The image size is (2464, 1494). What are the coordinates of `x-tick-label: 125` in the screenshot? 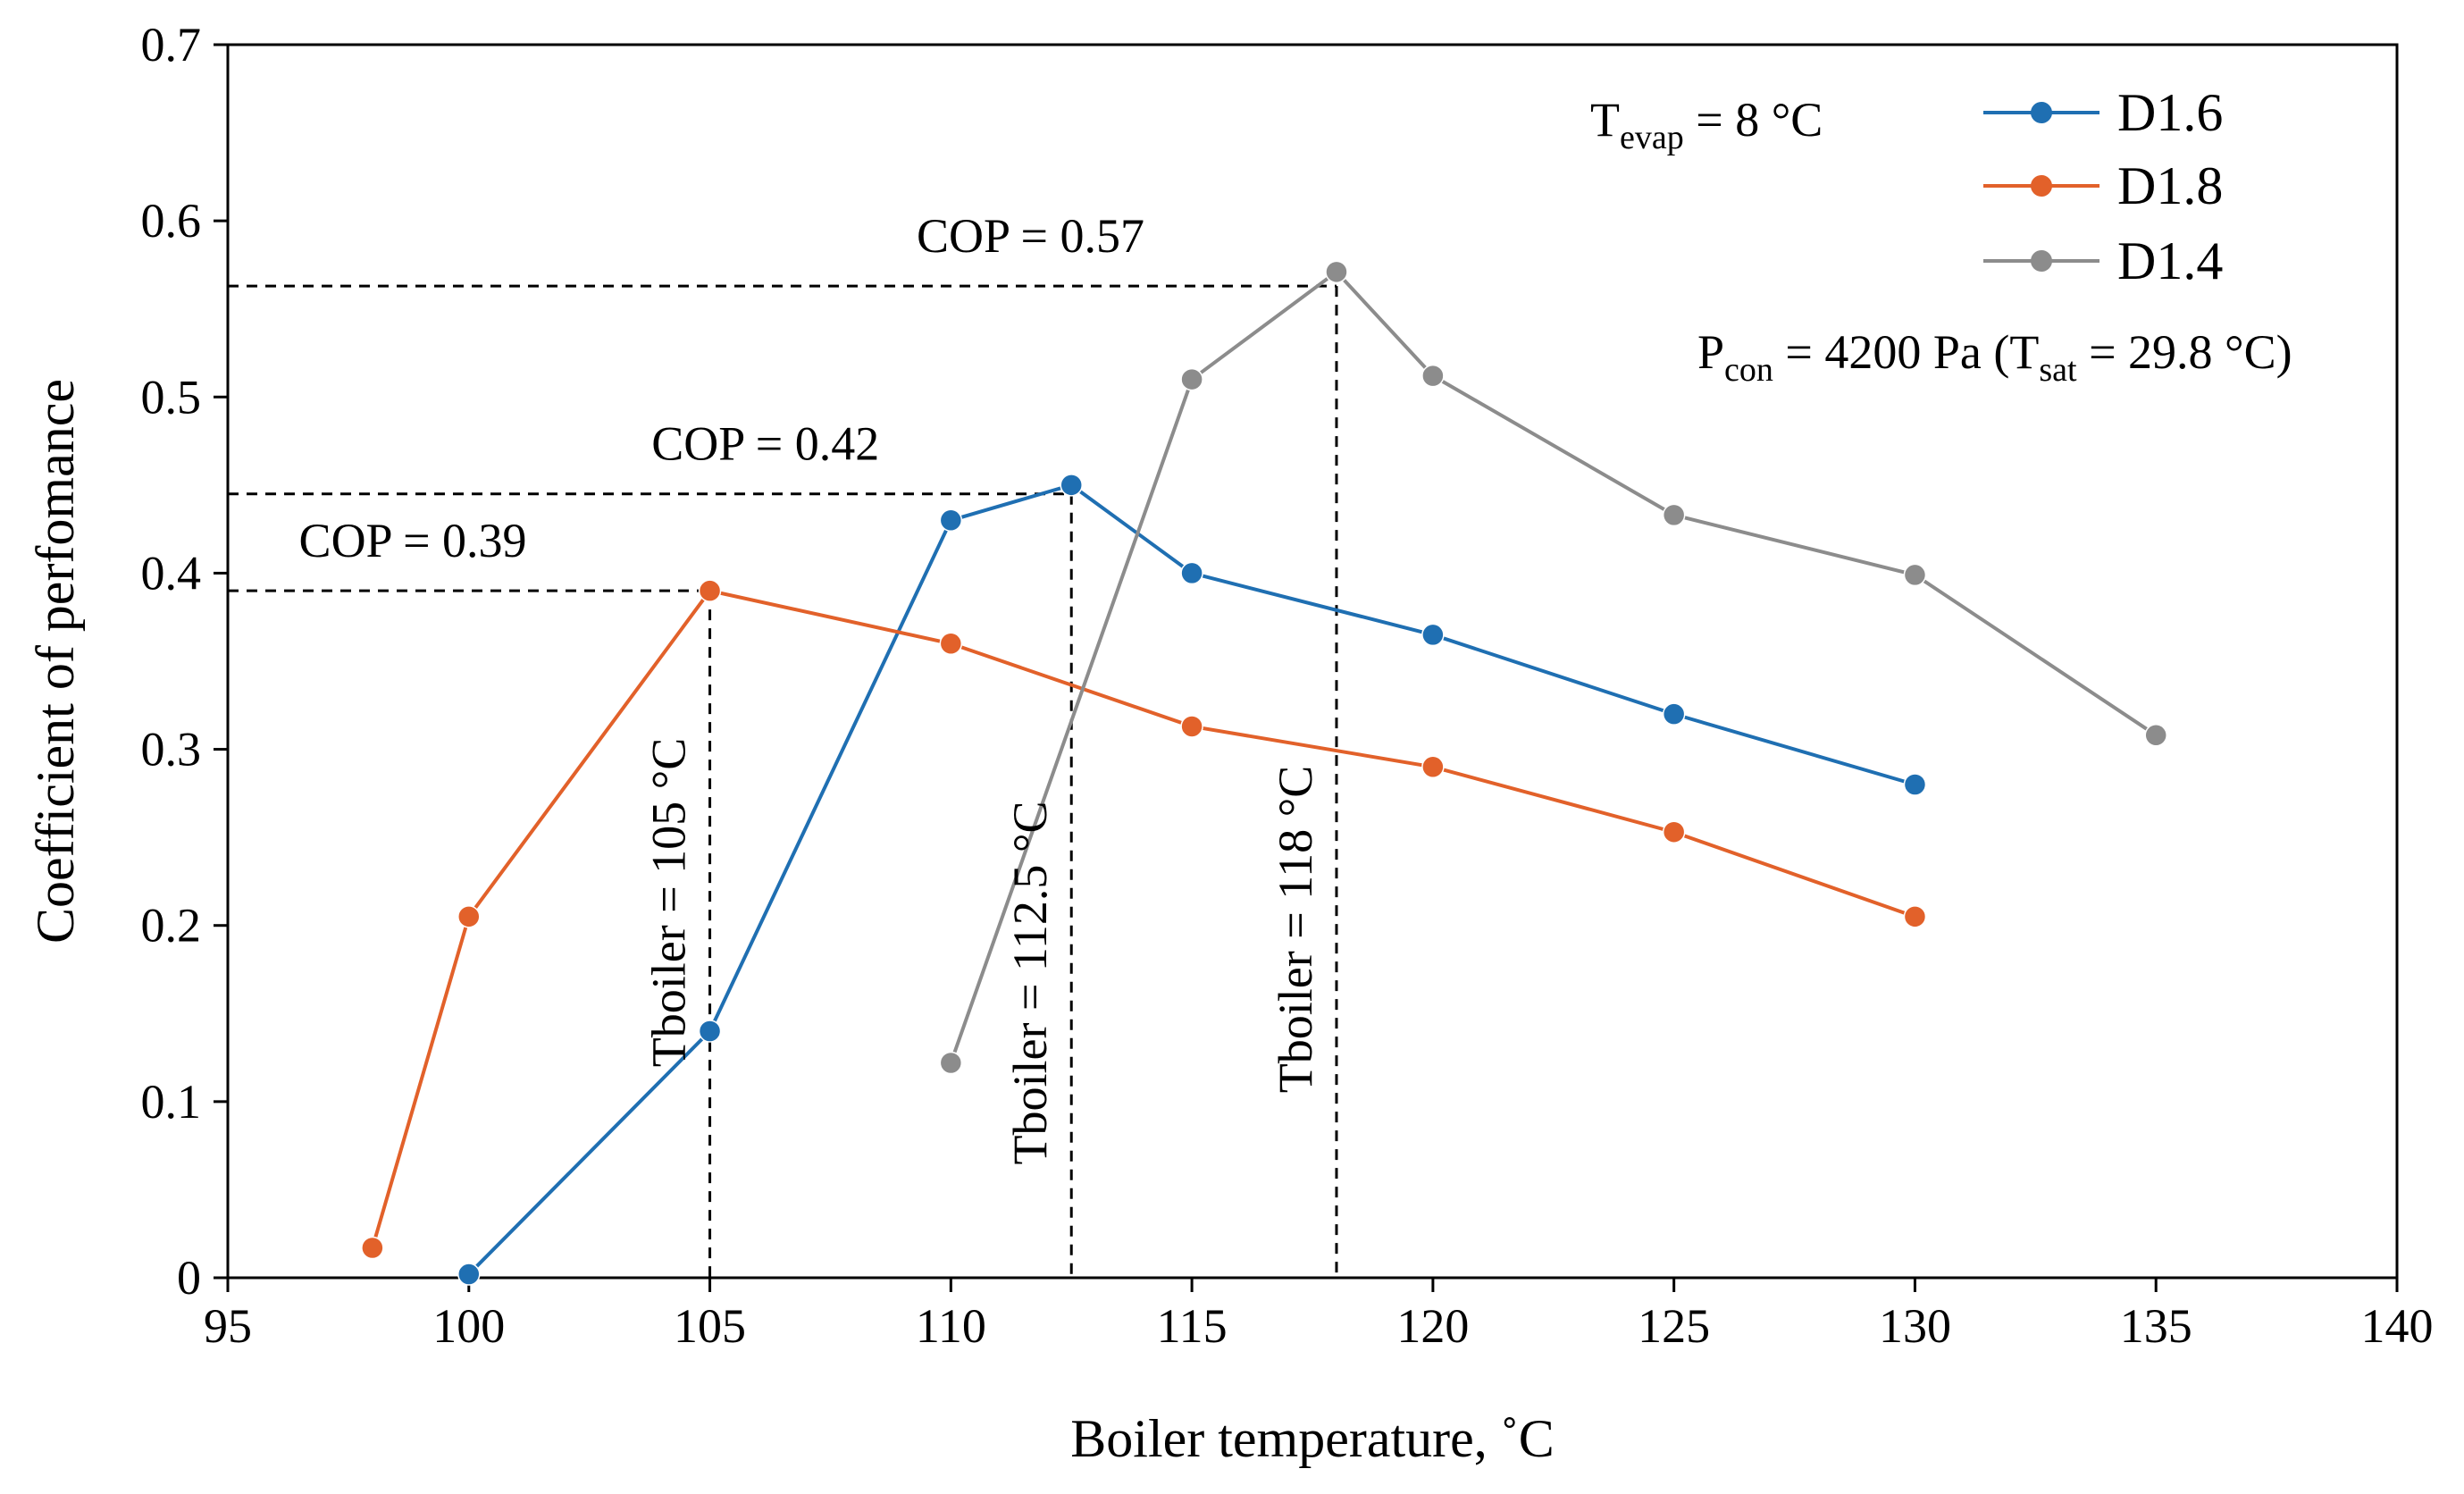 It's located at (1674, 1326).